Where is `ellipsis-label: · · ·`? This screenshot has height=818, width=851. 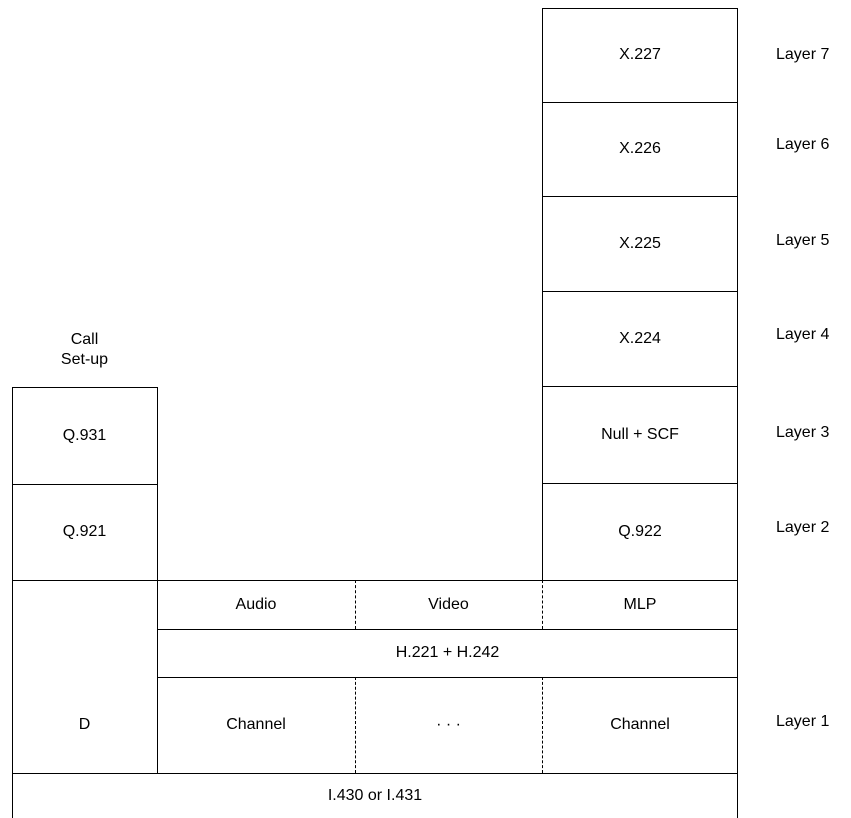 ellipsis-label: · · · is located at coordinates (448, 725).